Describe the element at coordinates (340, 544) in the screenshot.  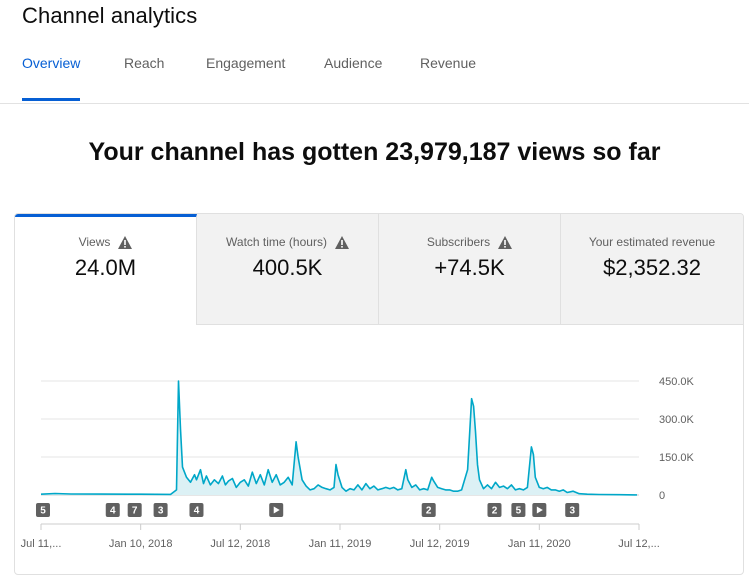
I see `x-tick-label: Jan 11, 2019` at that location.